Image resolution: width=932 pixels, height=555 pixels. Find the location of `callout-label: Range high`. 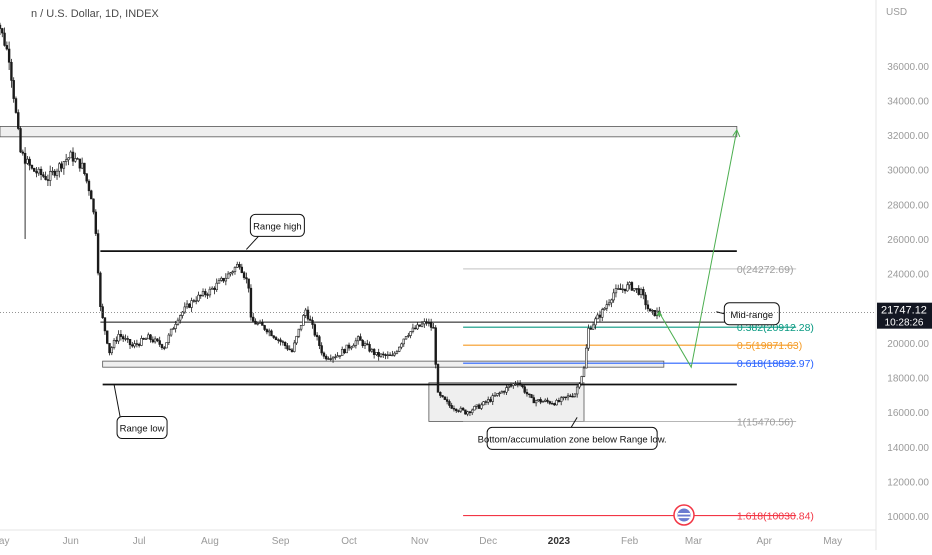

callout-label: Range high is located at coordinates (277, 226).